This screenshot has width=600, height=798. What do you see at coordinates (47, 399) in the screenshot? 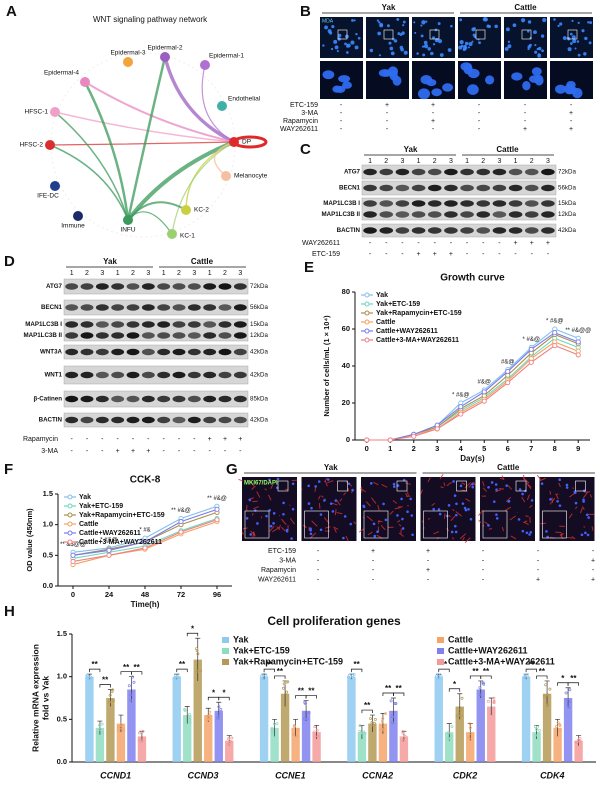
I see `blot-row-label: β-Catinen` at bounding box center [47, 399].